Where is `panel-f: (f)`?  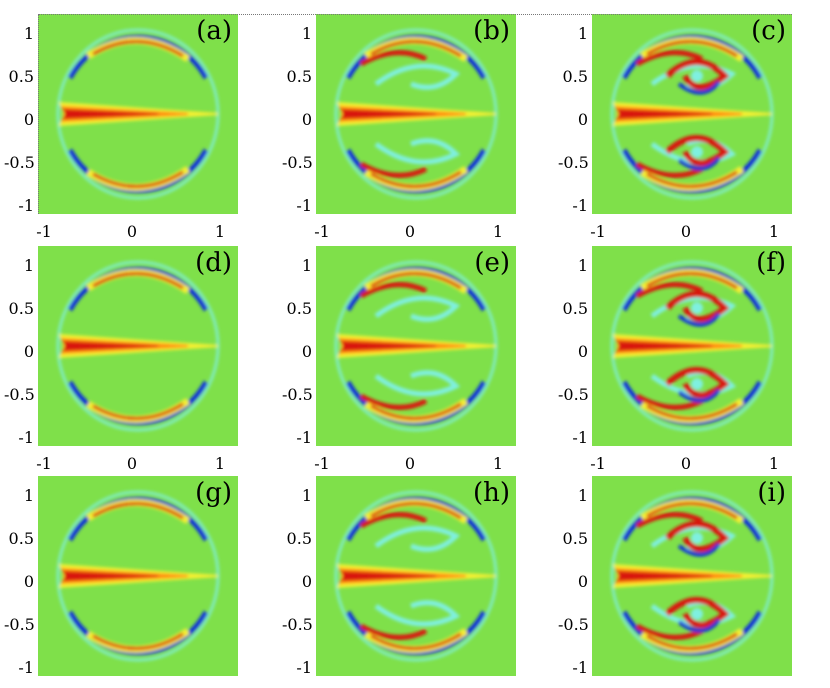
panel-f: (f) is located at coordinates (692, 346).